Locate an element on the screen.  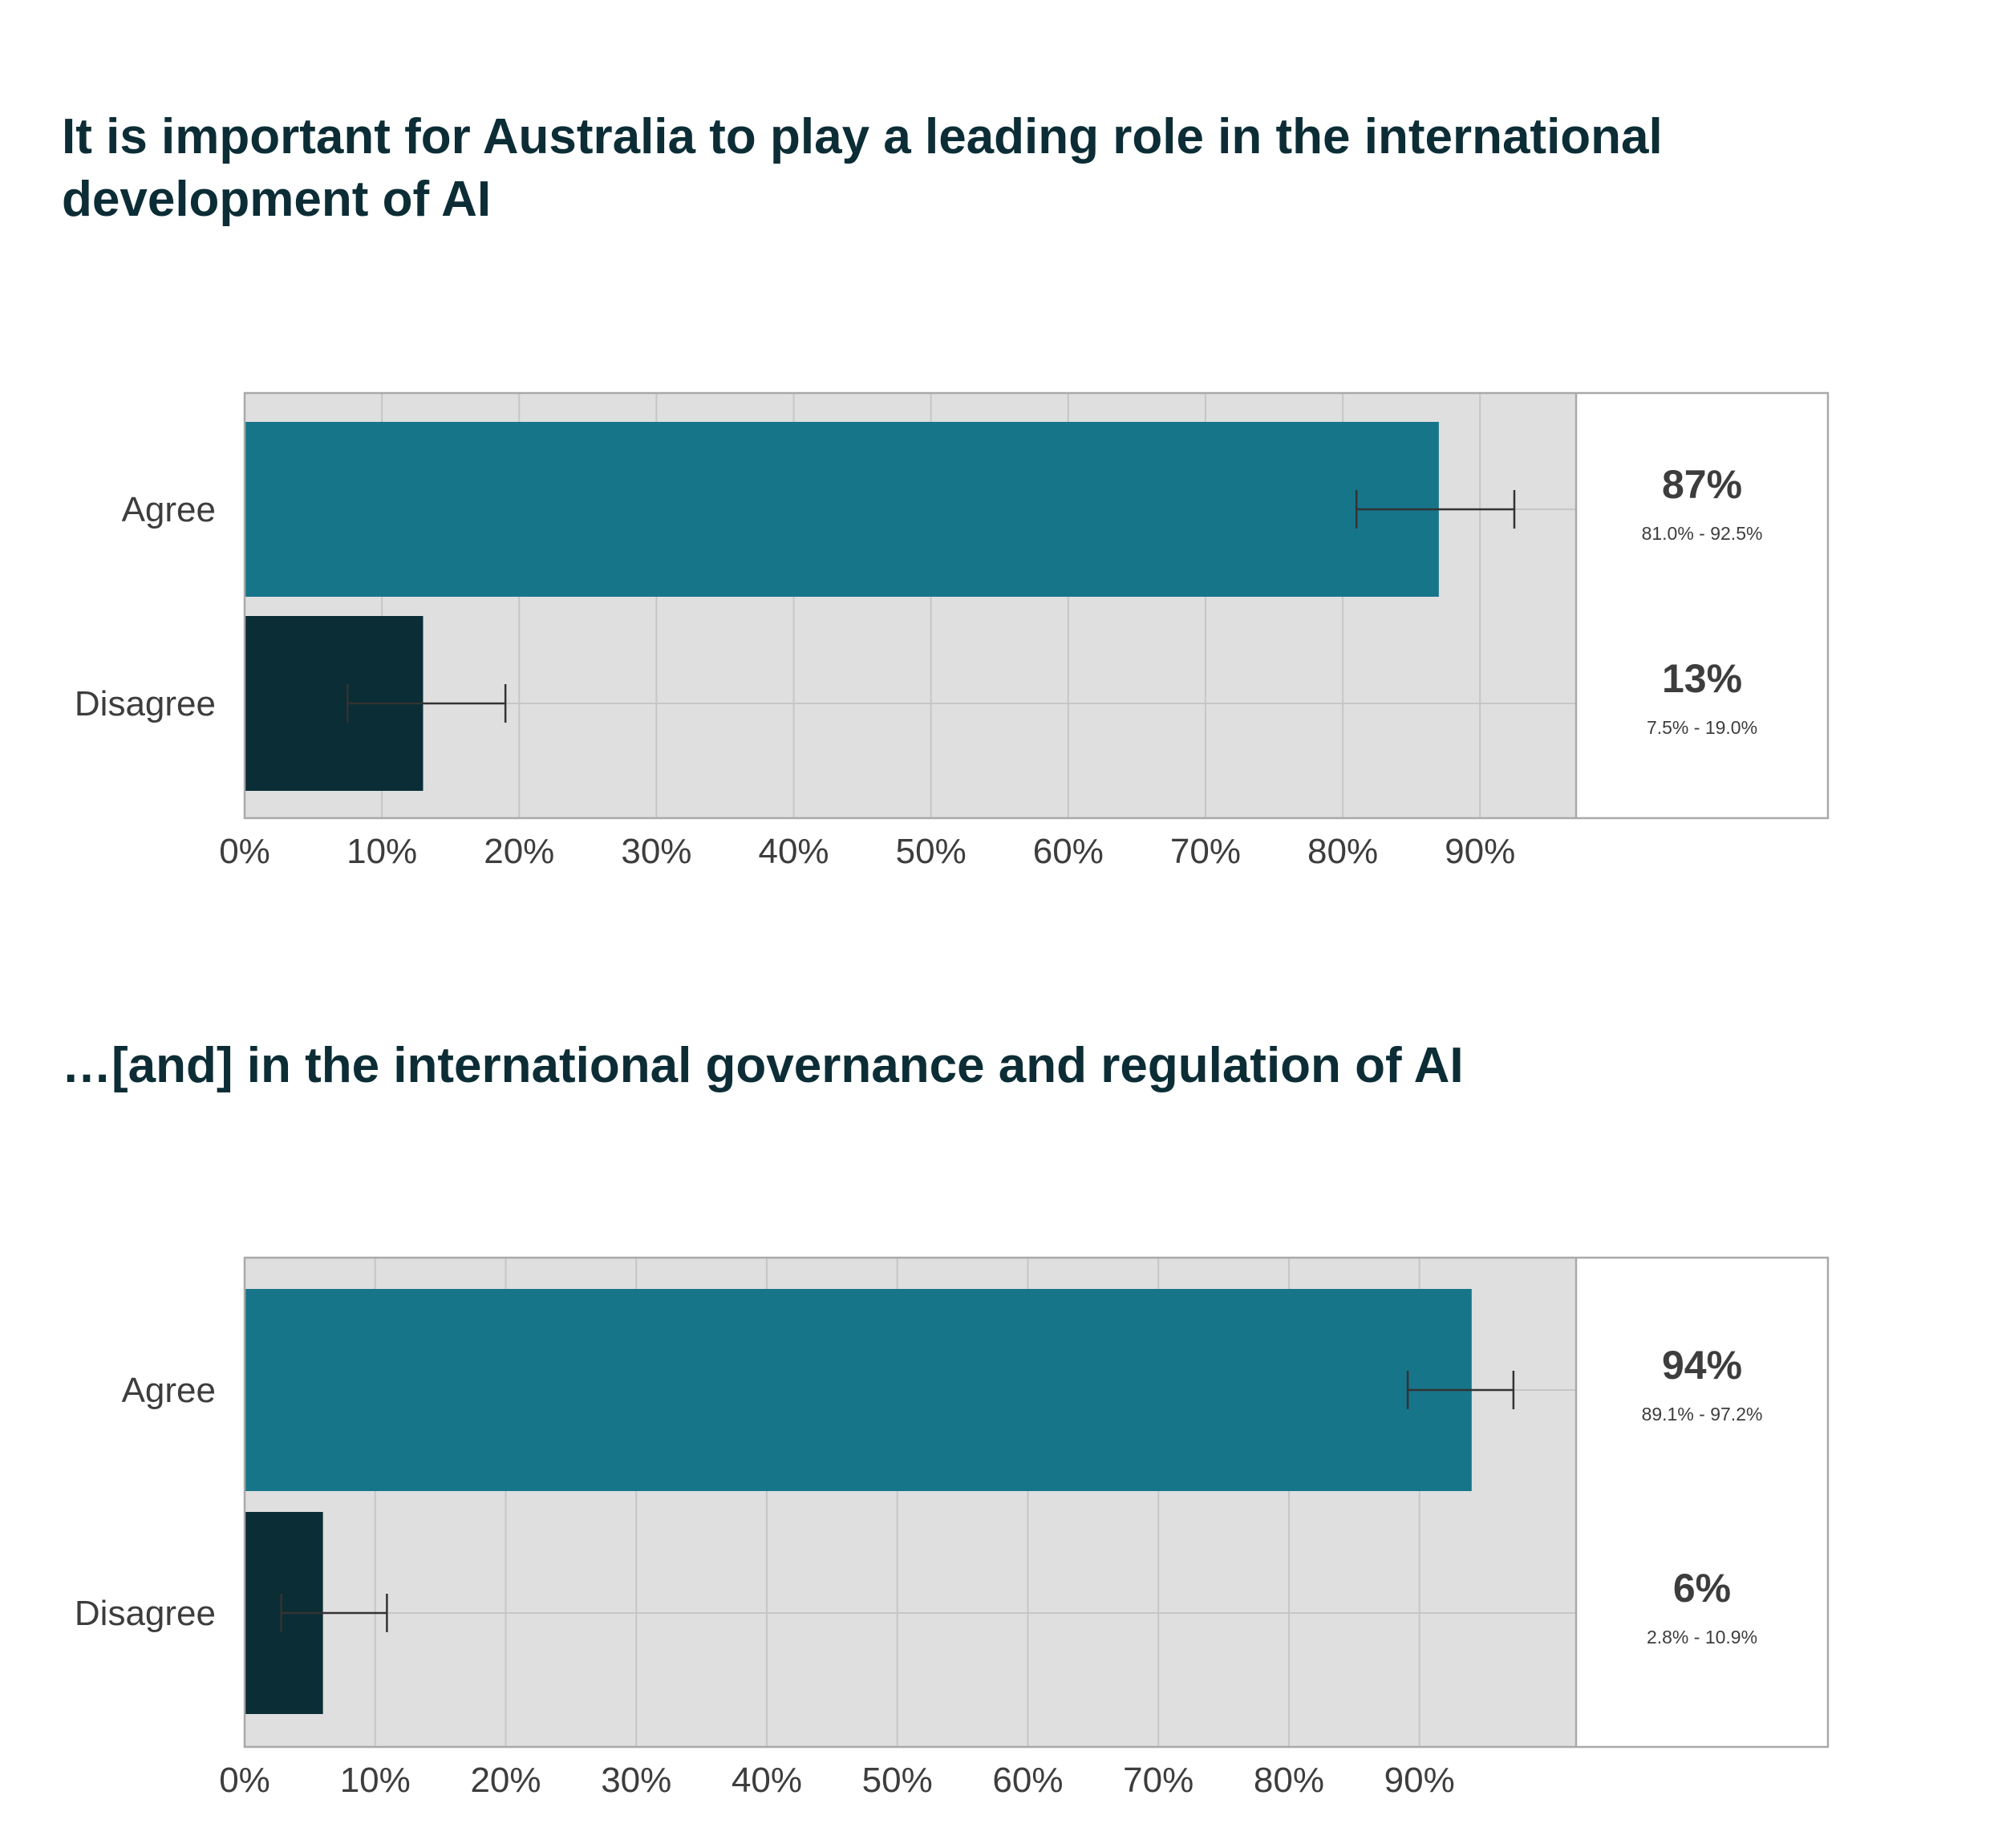
range-label: 7.5% - 19.0% is located at coordinates (1702, 727).